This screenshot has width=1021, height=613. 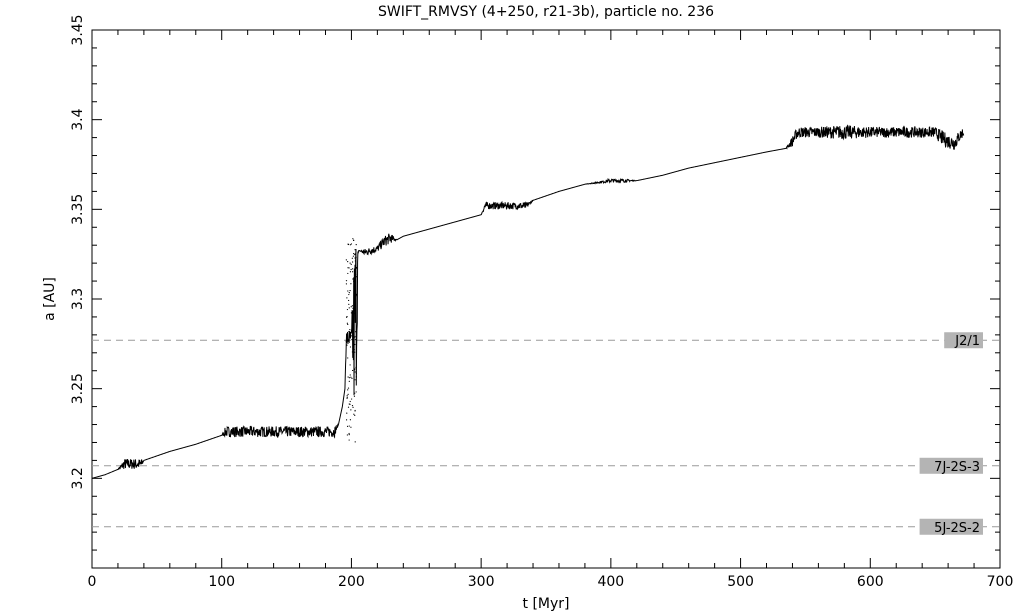 I want to click on y-tick-label: 3.2, so click(x=78, y=478).